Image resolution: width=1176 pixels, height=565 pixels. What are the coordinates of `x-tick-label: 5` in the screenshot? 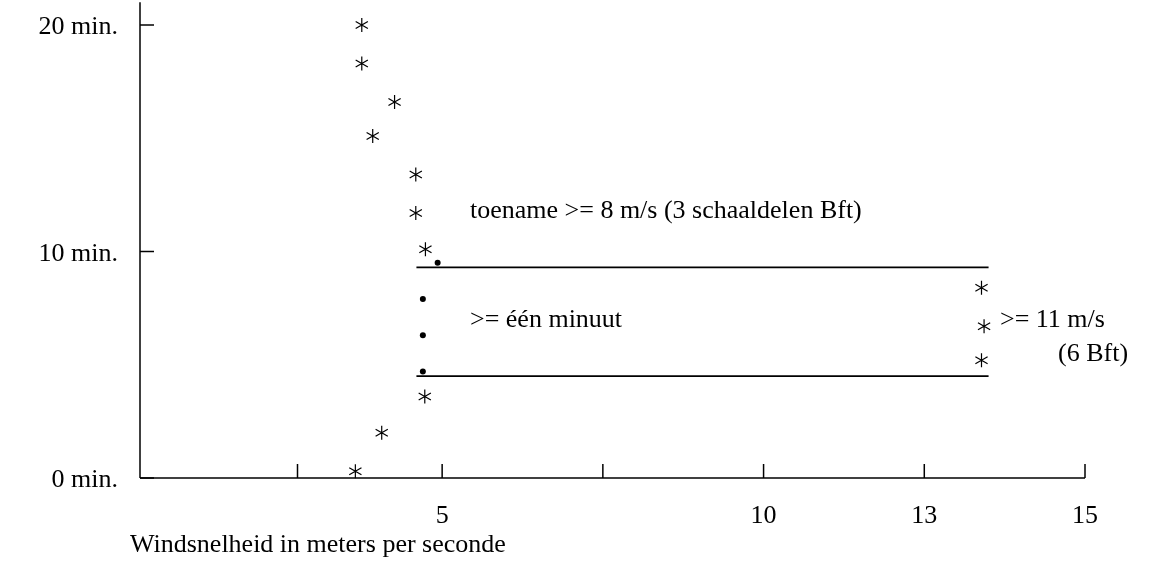 It's located at (442, 514).